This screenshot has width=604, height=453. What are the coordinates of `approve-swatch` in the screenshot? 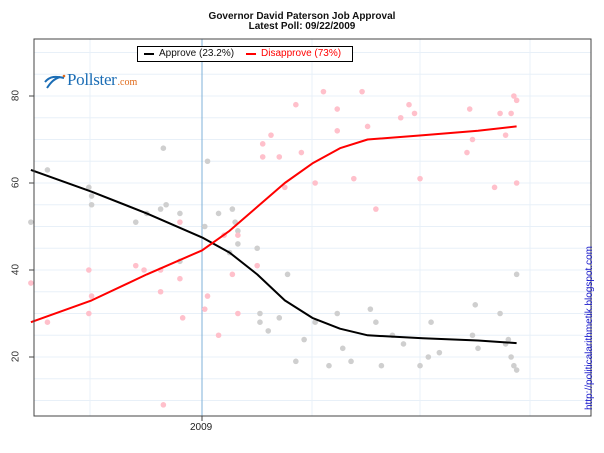 It's located at (149, 54).